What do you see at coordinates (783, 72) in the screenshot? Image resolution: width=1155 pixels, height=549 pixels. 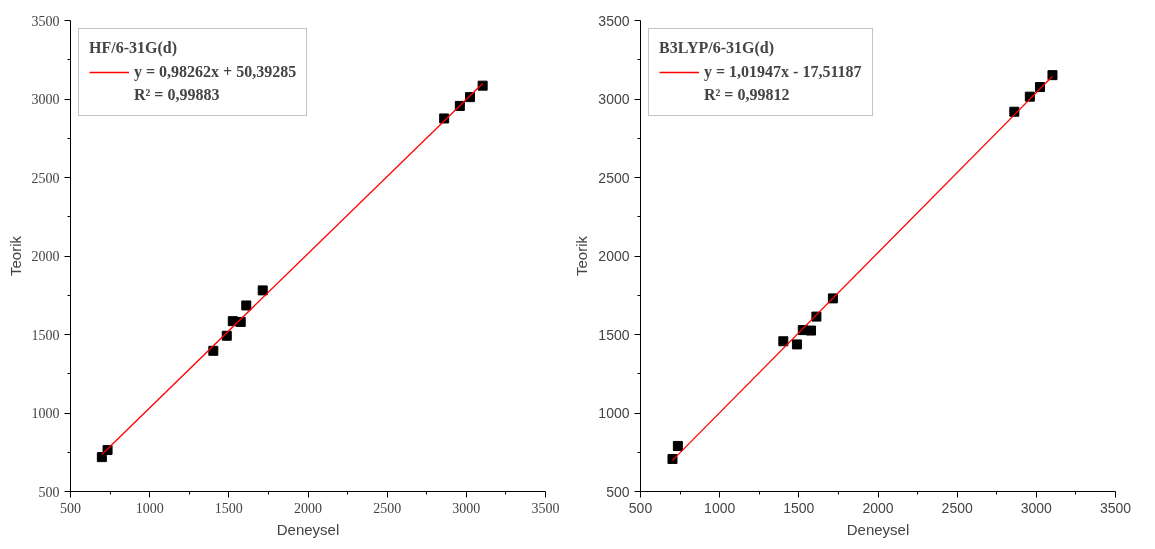 I see `legend-label: y = 1,01947x - 17,51187` at bounding box center [783, 72].